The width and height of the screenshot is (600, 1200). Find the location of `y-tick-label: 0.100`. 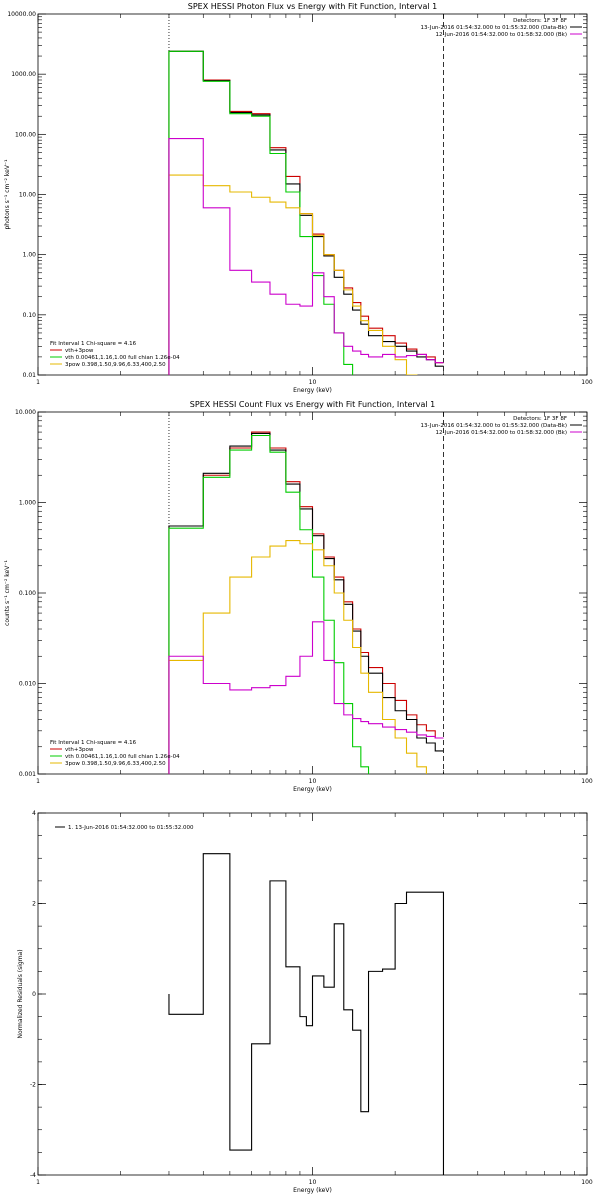

y-tick-label: 0.100 is located at coordinates (27, 593).